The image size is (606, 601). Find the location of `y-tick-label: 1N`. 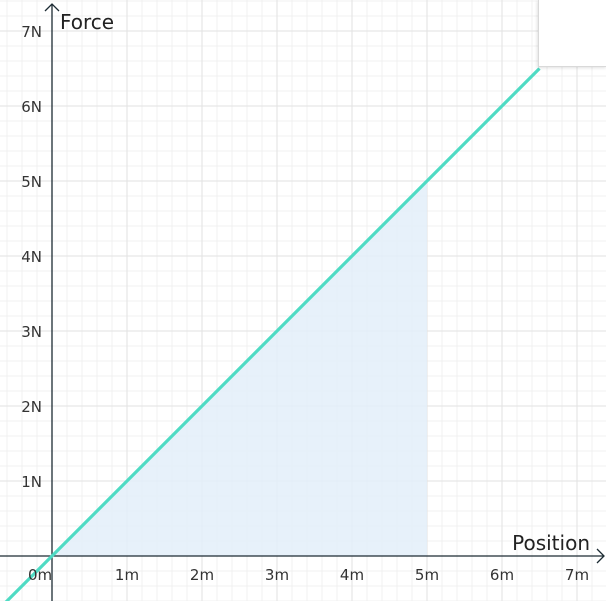

y-tick-label: 1N is located at coordinates (31, 482).